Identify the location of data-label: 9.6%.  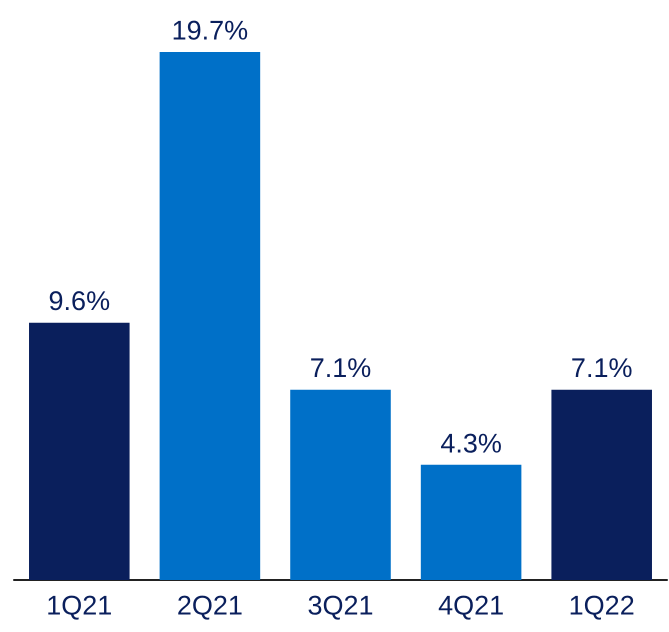
(79, 301).